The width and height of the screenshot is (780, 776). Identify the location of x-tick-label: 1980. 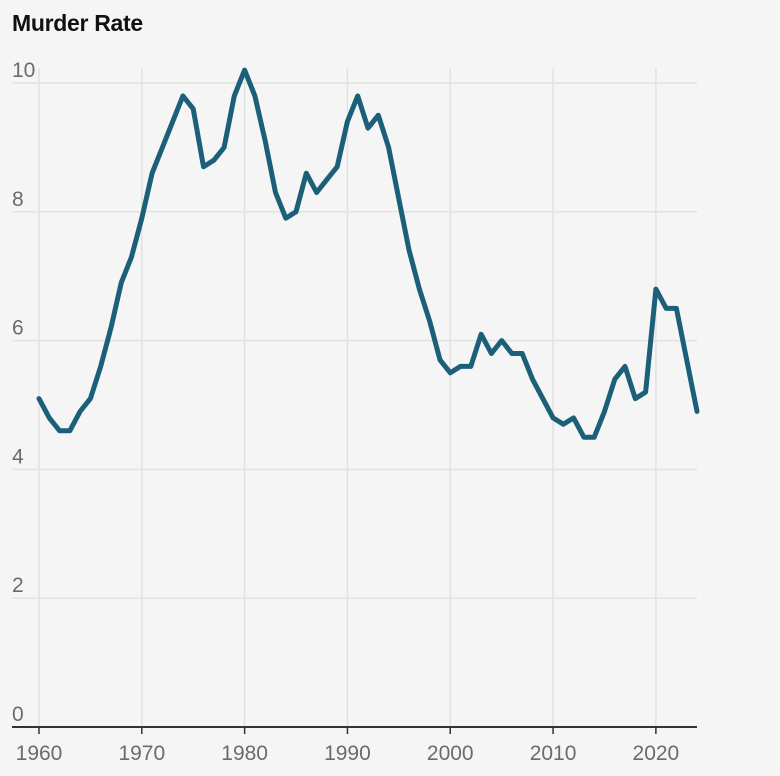
(244, 753).